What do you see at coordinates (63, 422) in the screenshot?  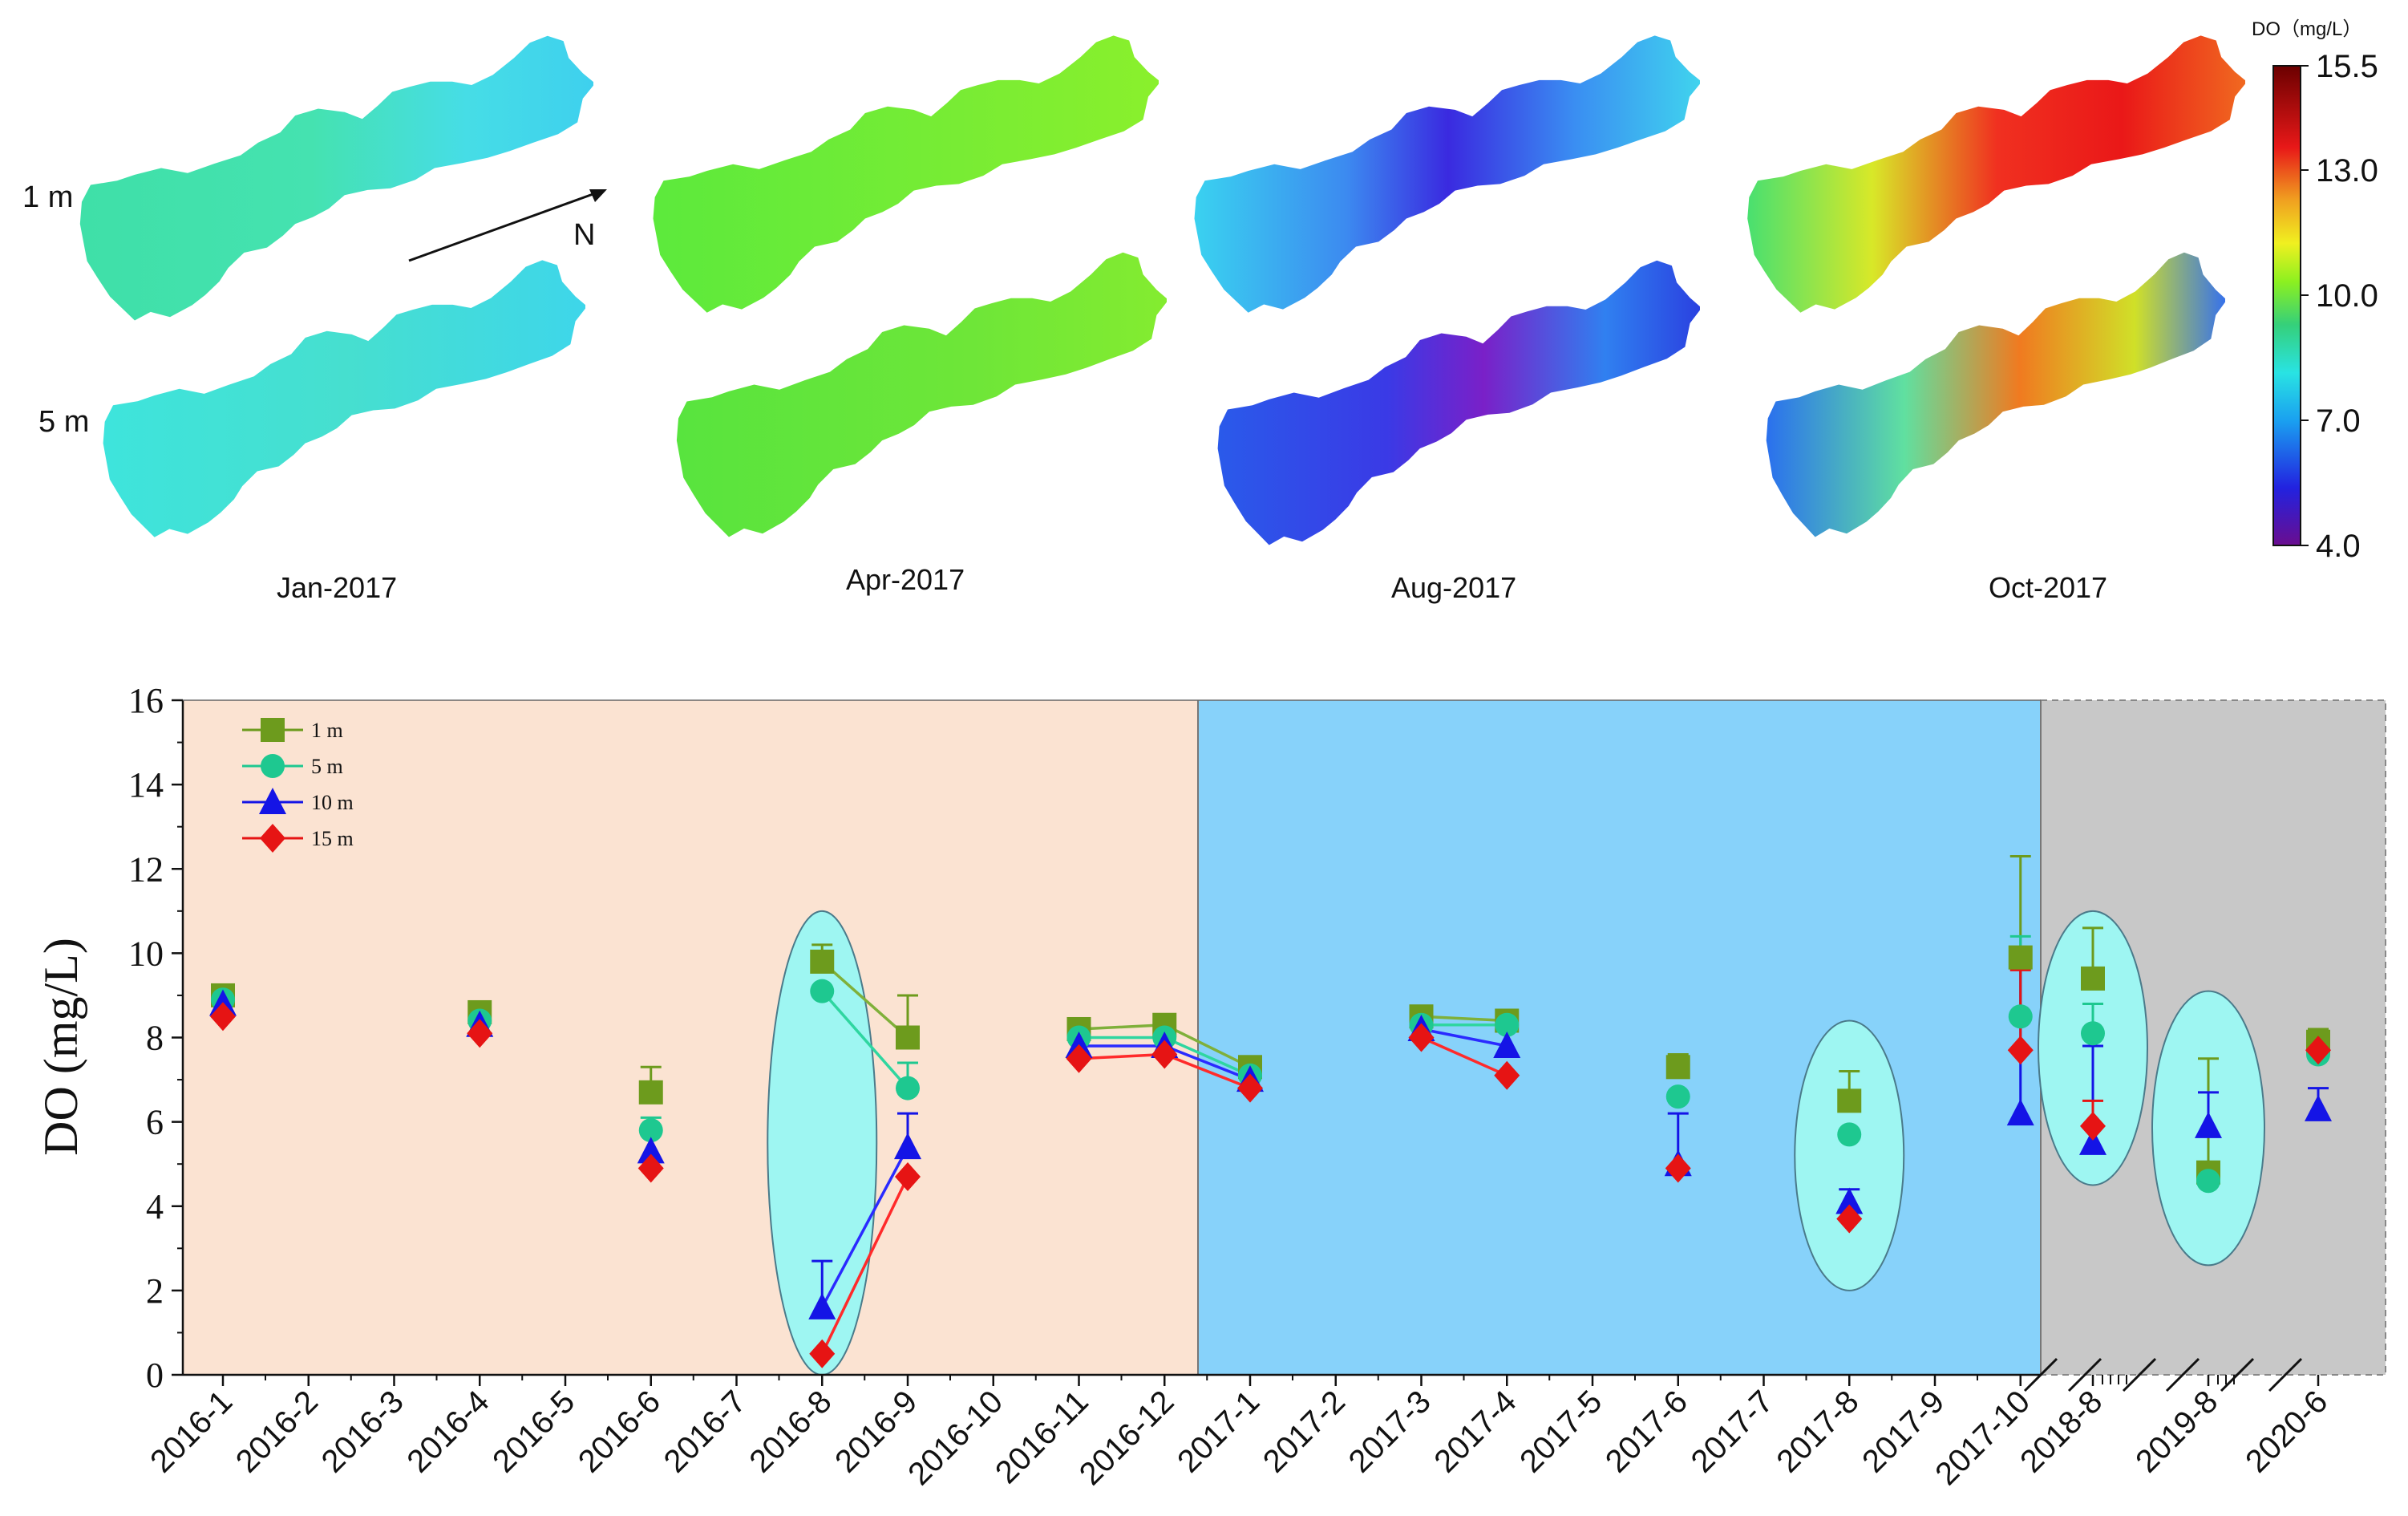 I see `depth-label-5m: 5 m` at bounding box center [63, 422].